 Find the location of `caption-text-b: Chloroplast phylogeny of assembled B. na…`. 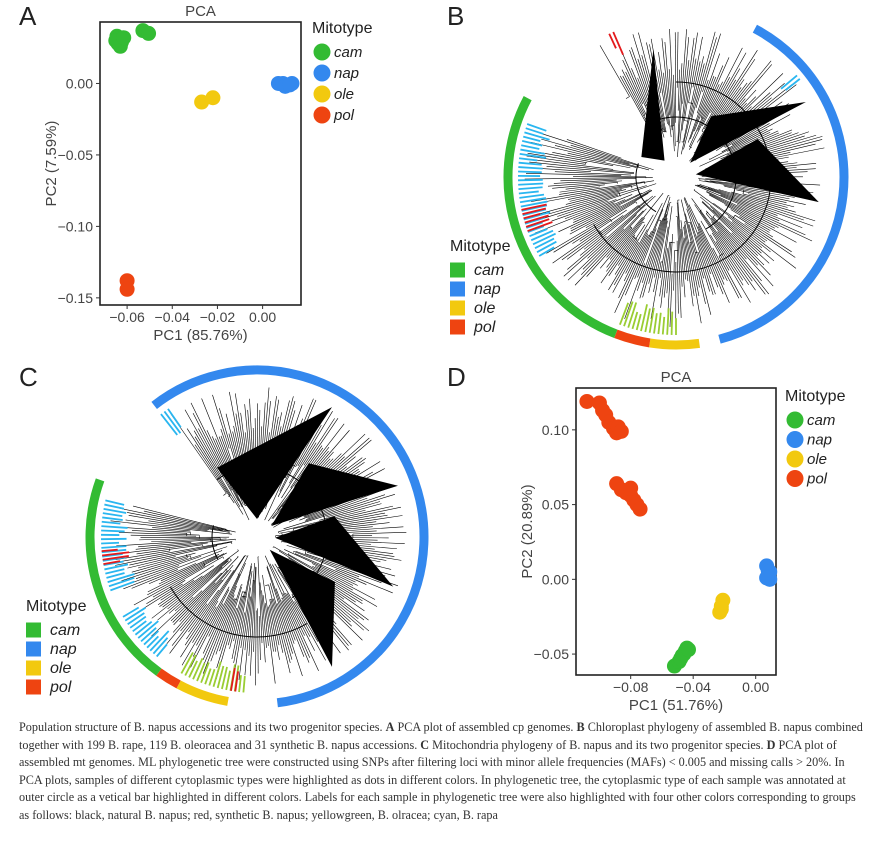

caption-text-b: Chloroplast phylogeny of assembled B. na… is located at coordinates (441, 736).